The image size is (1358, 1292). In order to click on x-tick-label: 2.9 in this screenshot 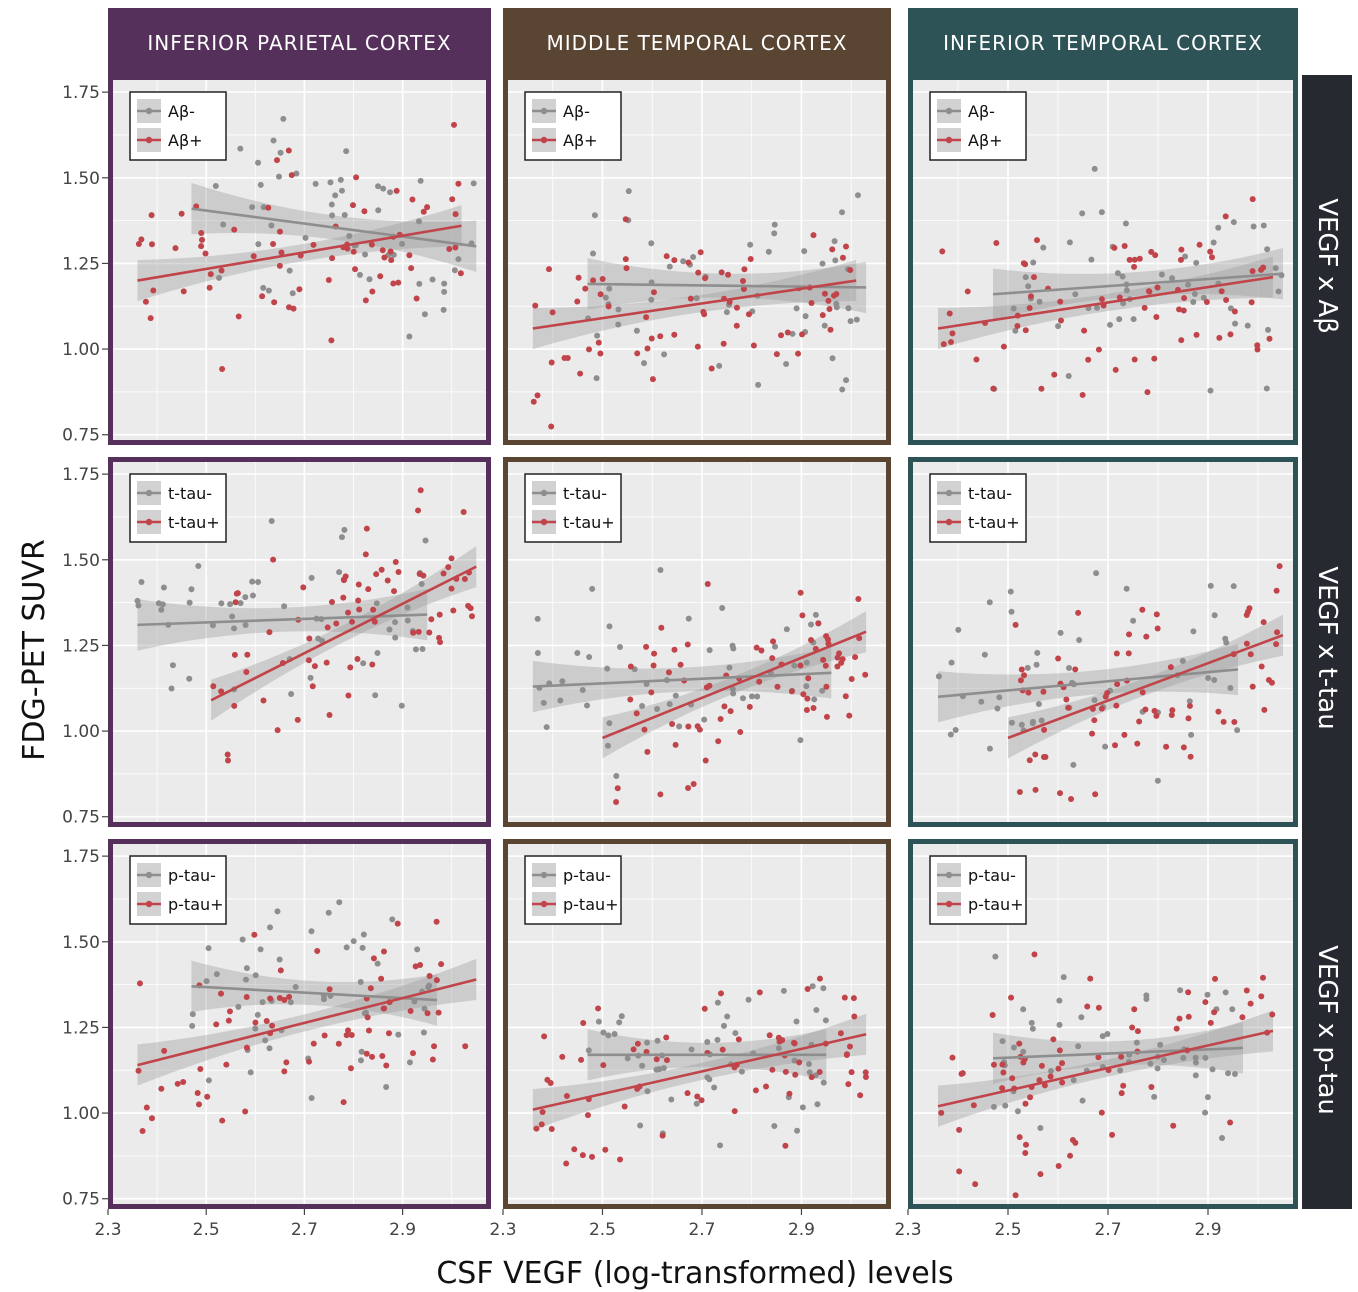, I will do `click(402, 1230)`.